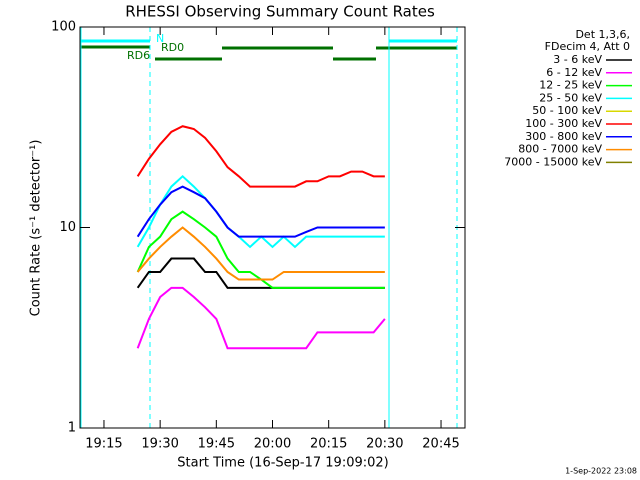 The image size is (640, 480). What do you see at coordinates (384, 444) in the screenshot?
I see `x-tick-label: 20:30` at bounding box center [384, 444].